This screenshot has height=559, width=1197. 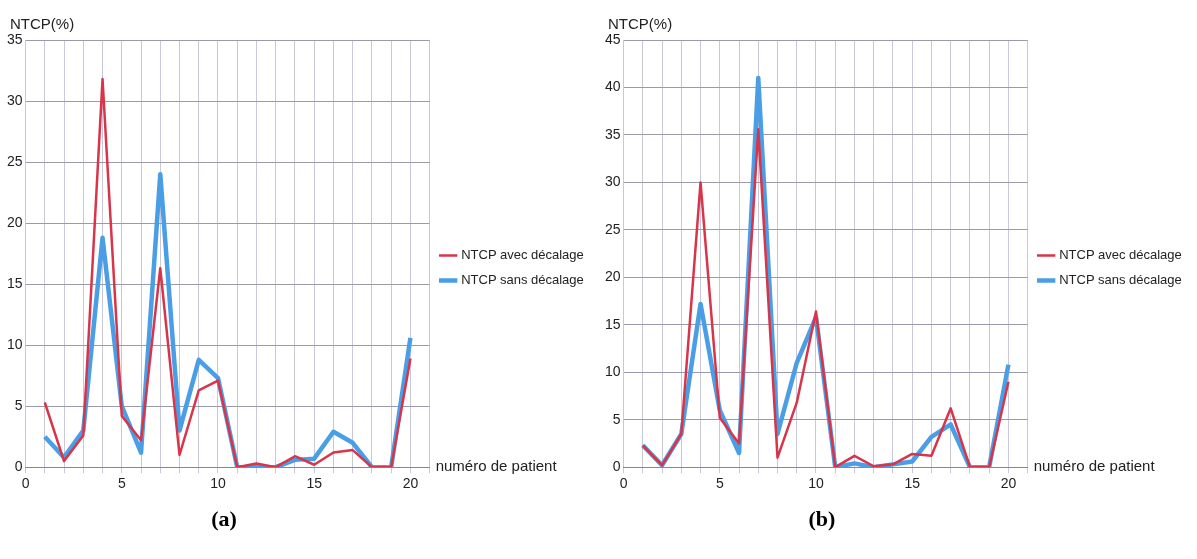 What do you see at coordinates (612, 86) in the screenshot?
I see `y-tick-label: 40` at bounding box center [612, 86].